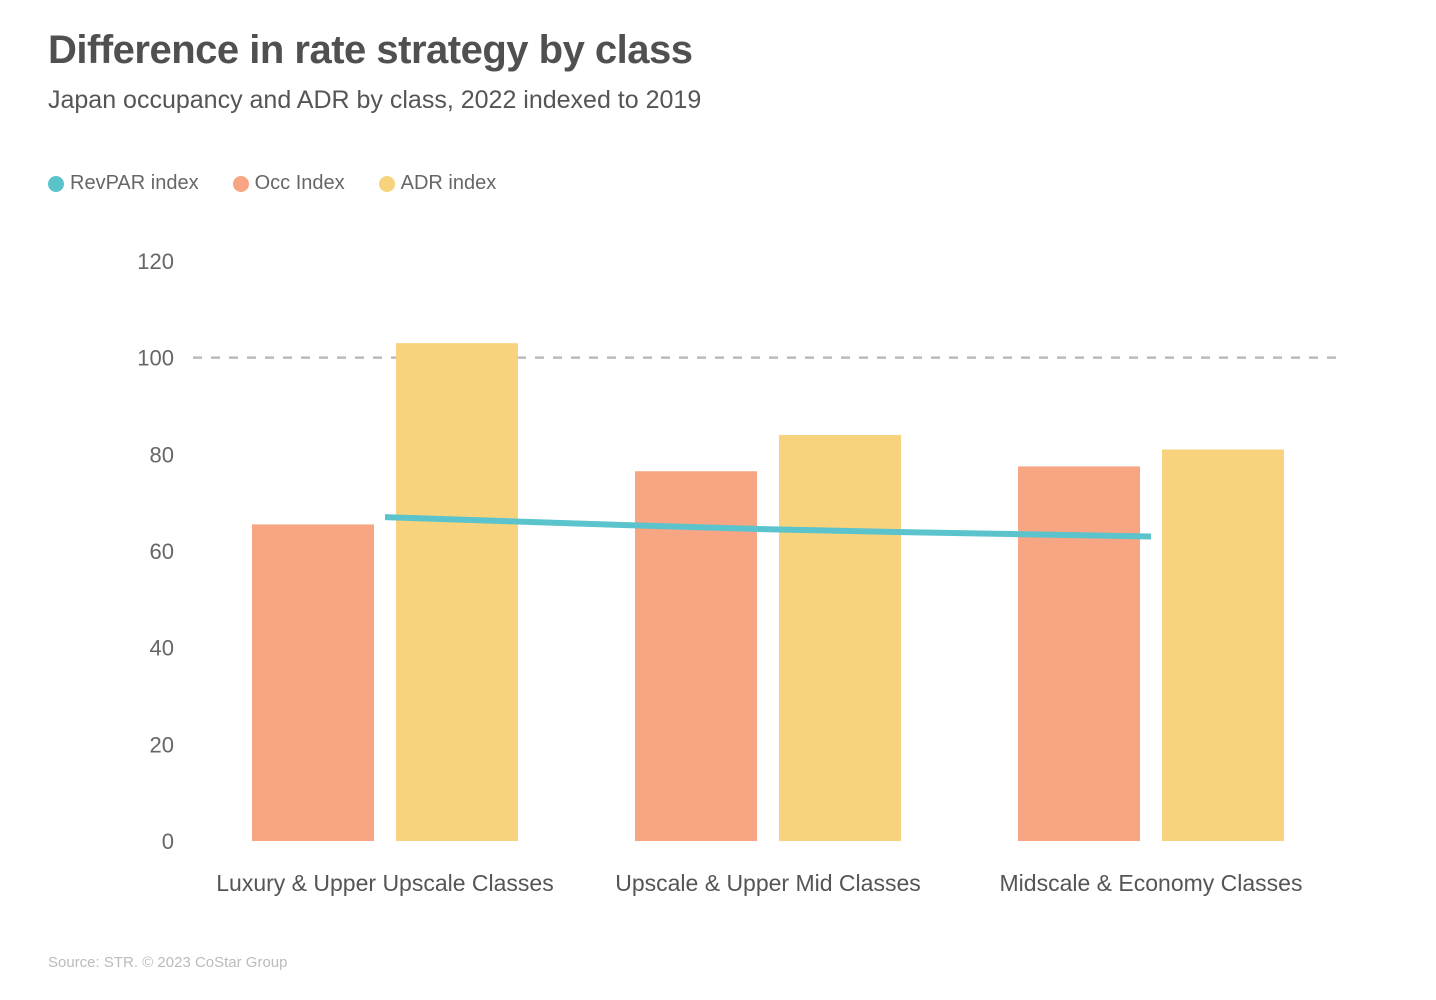 The image size is (1436, 1000). What do you see at coordinates (299, 183) in the screenshot?
I see `legend-label-occ: Occ Index` at bounding box center [299, 183].